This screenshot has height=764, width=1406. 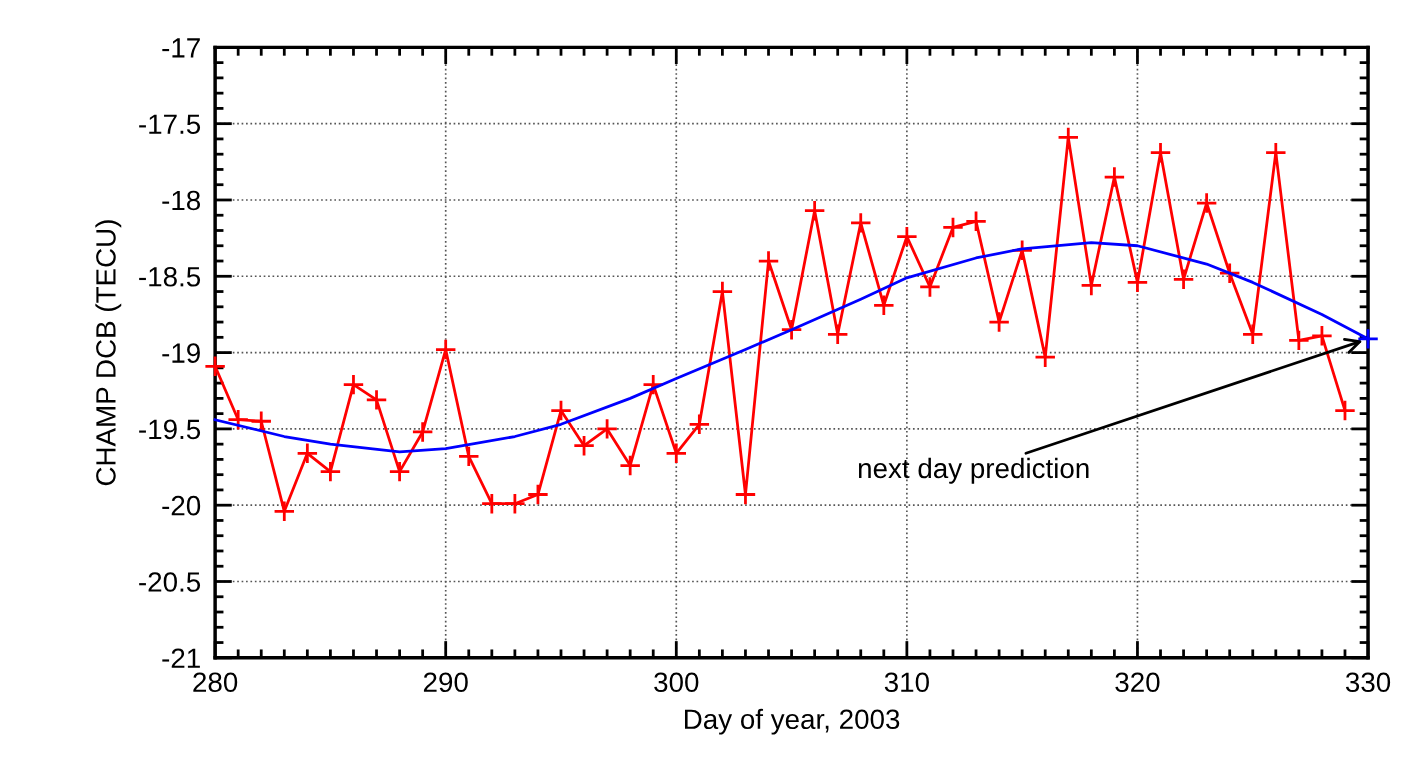 I want to click on y-tick-label: -19, so click(x=181, y=353).